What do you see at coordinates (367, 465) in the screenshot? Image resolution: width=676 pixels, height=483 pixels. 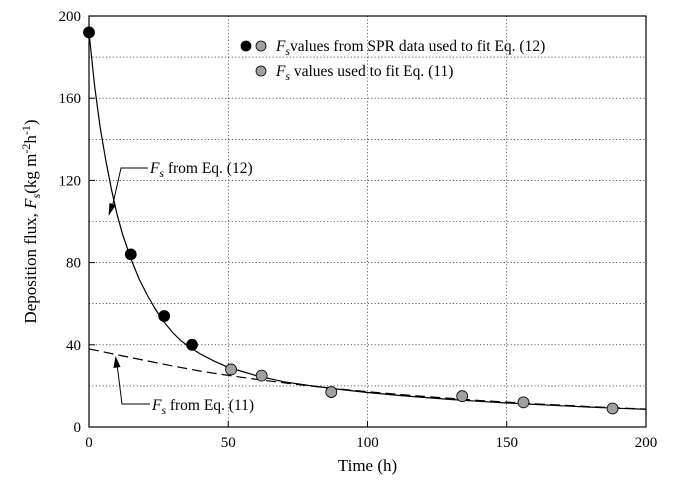 I see `x-axis-title: Time (h)` at bounding box center [367, 465].